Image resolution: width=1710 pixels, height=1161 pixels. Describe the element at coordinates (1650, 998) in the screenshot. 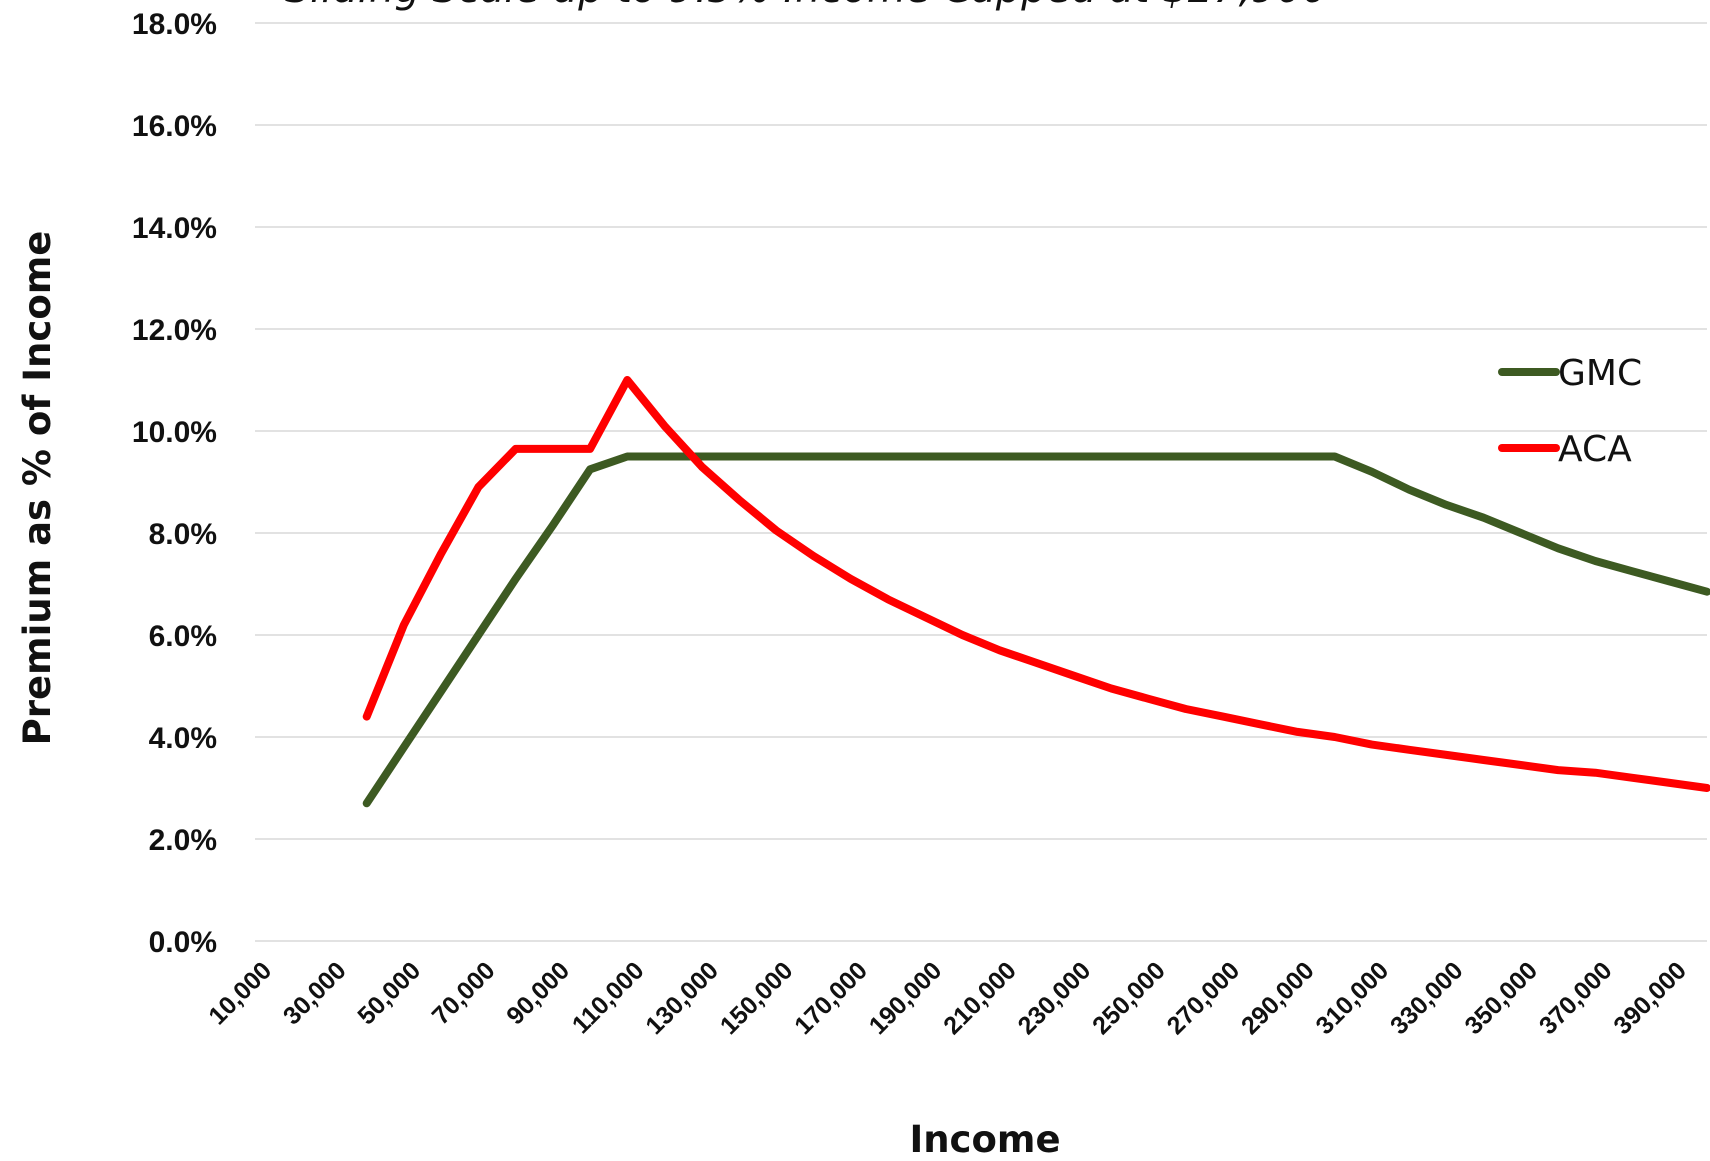

I see `x-tick-label: 390,000` at that location.